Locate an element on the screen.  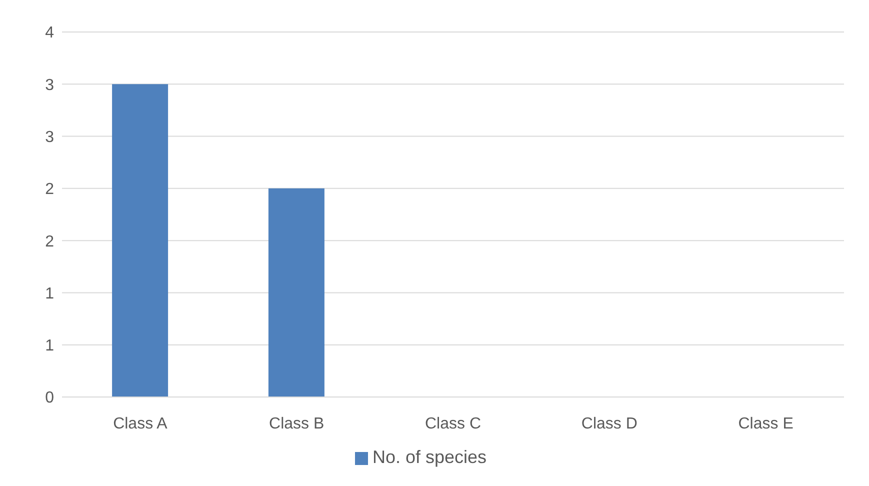
x-tick-label: Class B is located at coordinates (296, 423).